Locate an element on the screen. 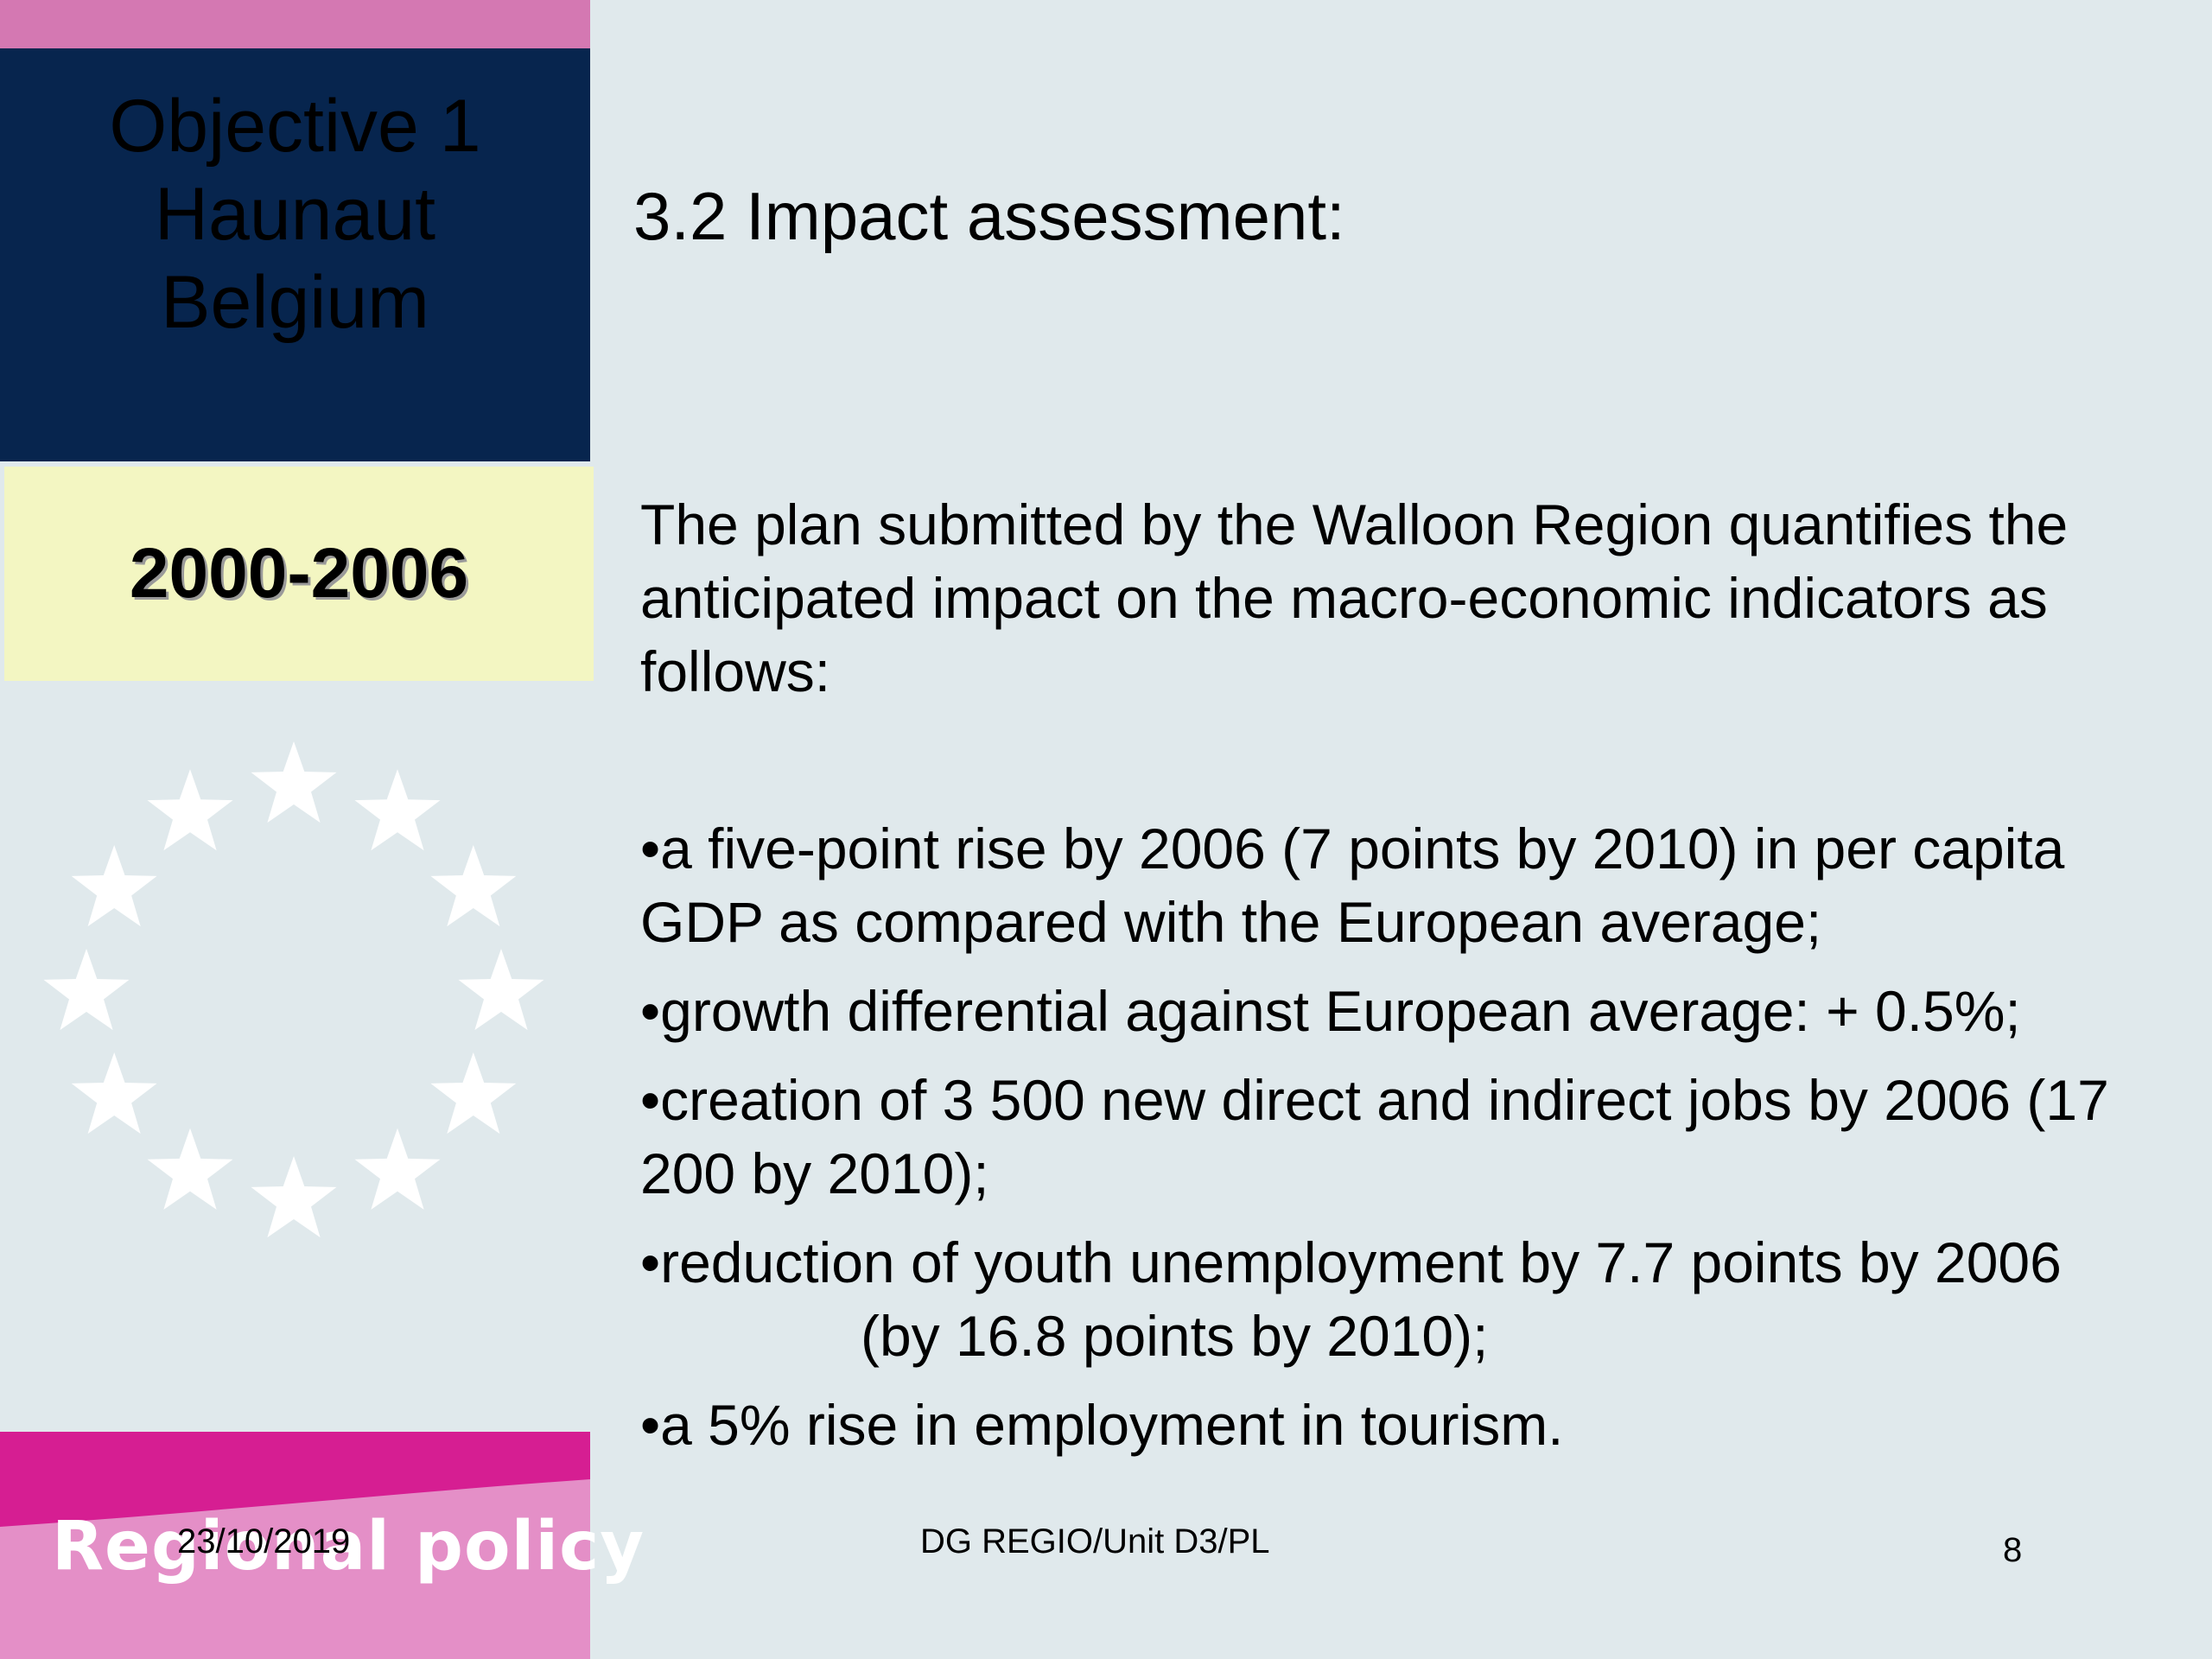  top-accent-strip is located at coordinates (295, 24).